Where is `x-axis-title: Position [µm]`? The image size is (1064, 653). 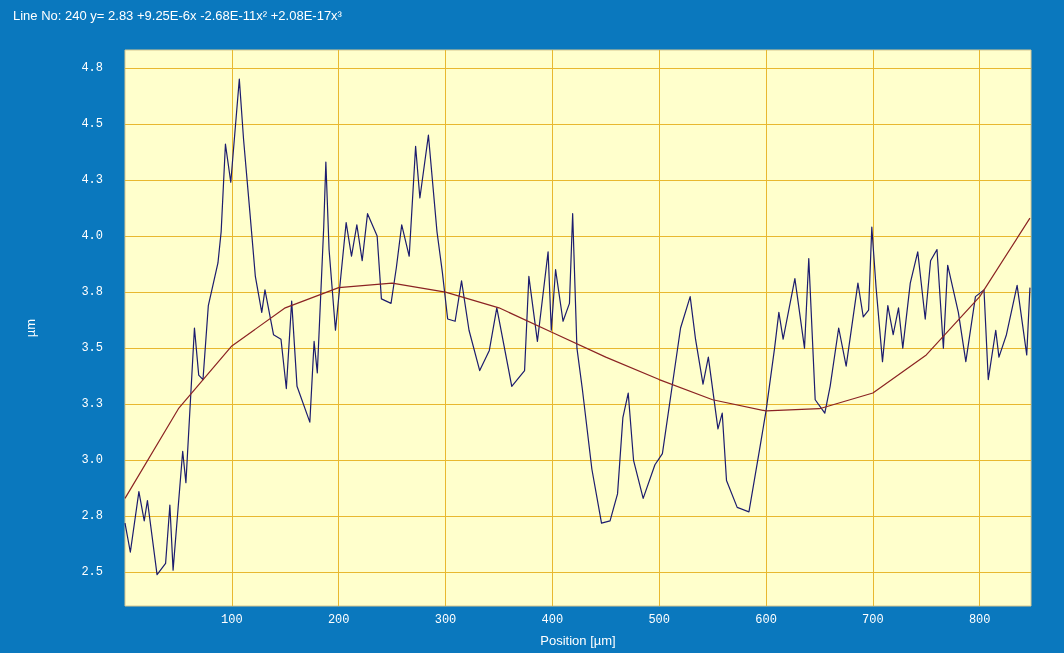 x-axis-title: Position [µm] is located at coordinates (578, 640).